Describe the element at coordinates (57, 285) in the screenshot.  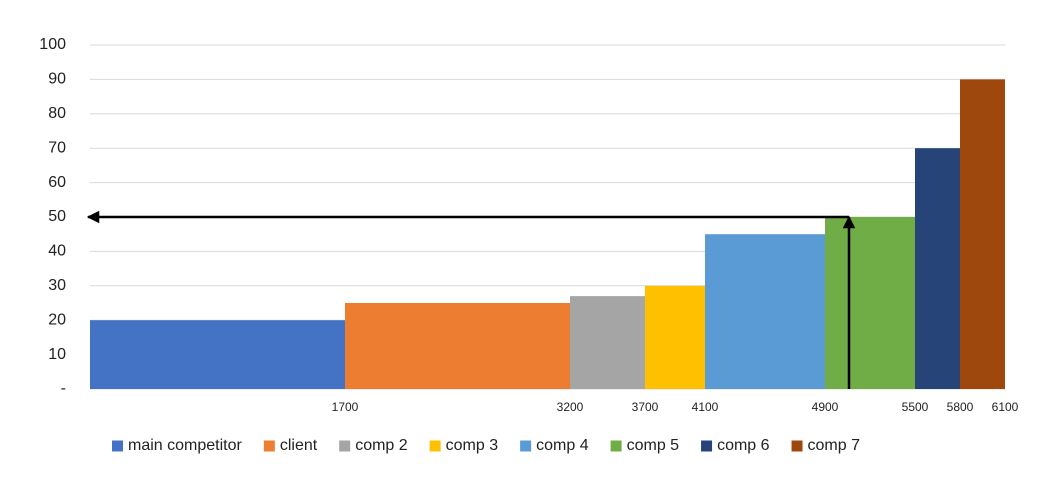
I see `y-tick-label: 30` at that location.